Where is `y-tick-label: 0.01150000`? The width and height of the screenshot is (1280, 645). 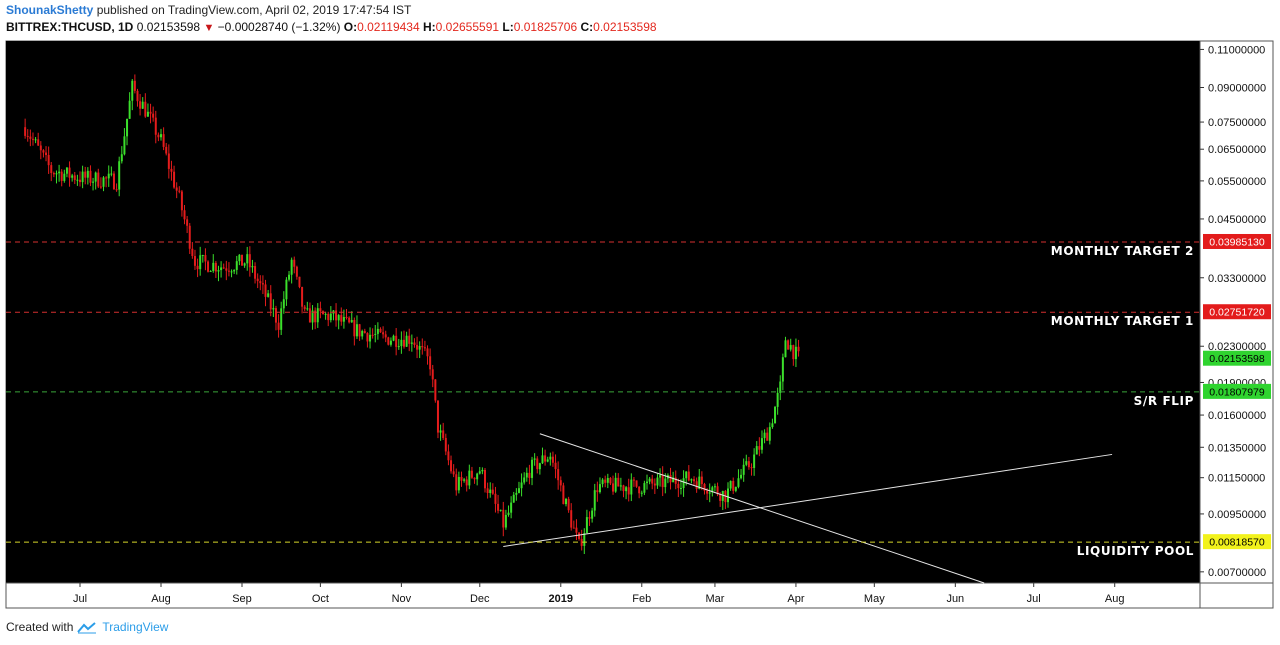
y-tick-label: 0.01150000 is located at coordinates (1236, 479).